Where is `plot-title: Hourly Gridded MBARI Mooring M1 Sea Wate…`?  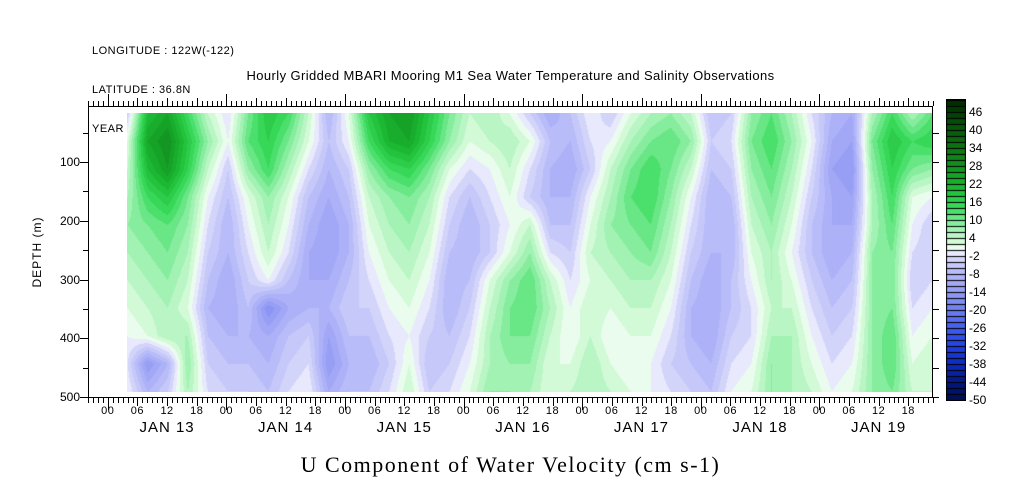
plot-title: Hourly Gridded MBARI Mooring M1 Sea Wate… is located at coordinates (510, 75).